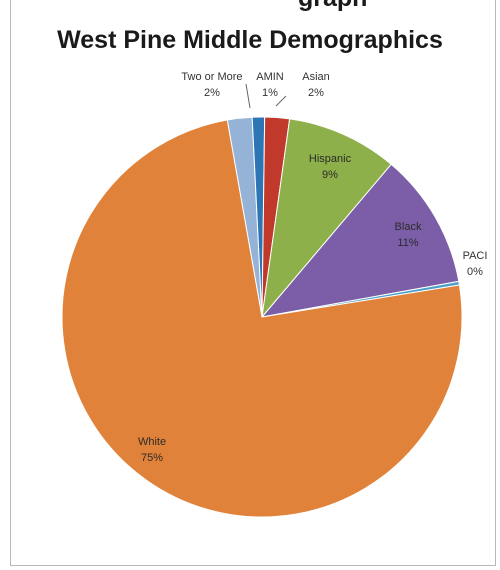 The image size is (500, 570). What do you see at coordinates (212, 93) in the screenshot?
I see `slice-percent-two-or-more: 2%` at bounding box center [212, 93].